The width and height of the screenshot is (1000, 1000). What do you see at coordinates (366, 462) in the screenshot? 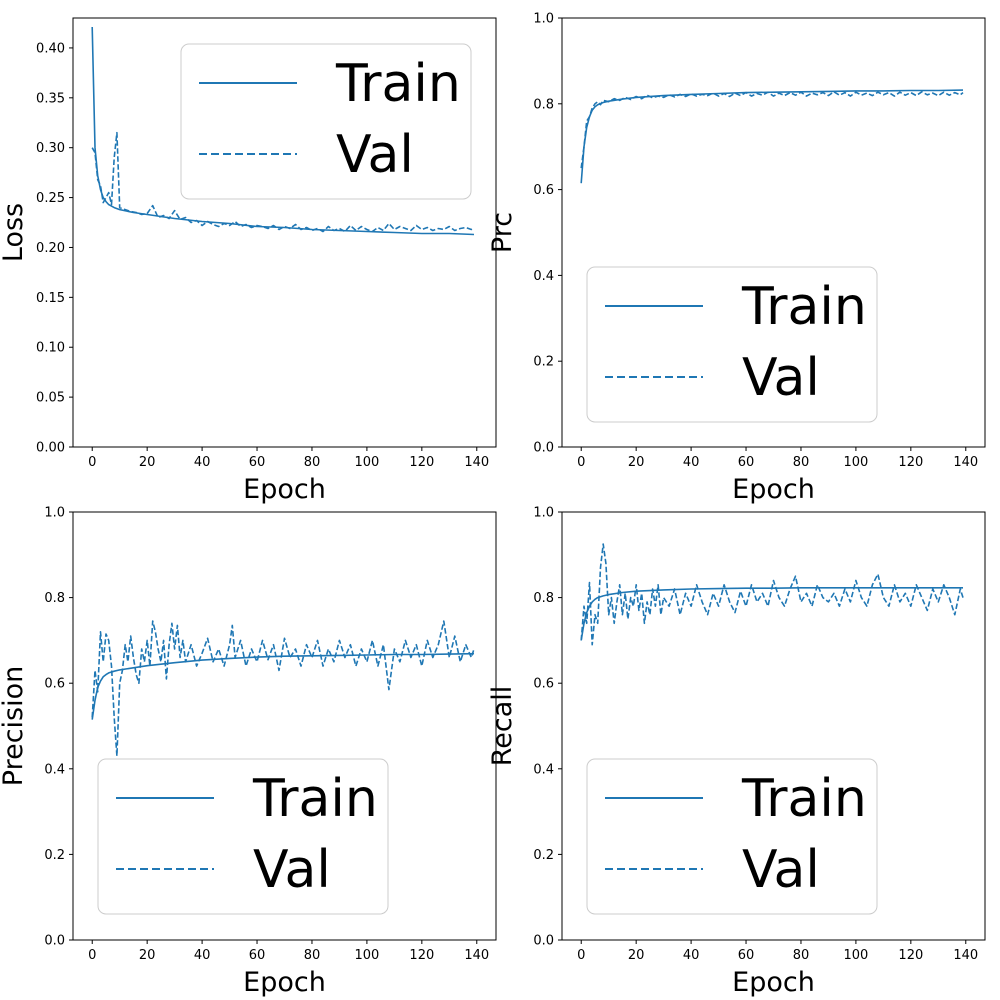
I see `loss-xtick-label: 100` at bounding box center [366, 462].